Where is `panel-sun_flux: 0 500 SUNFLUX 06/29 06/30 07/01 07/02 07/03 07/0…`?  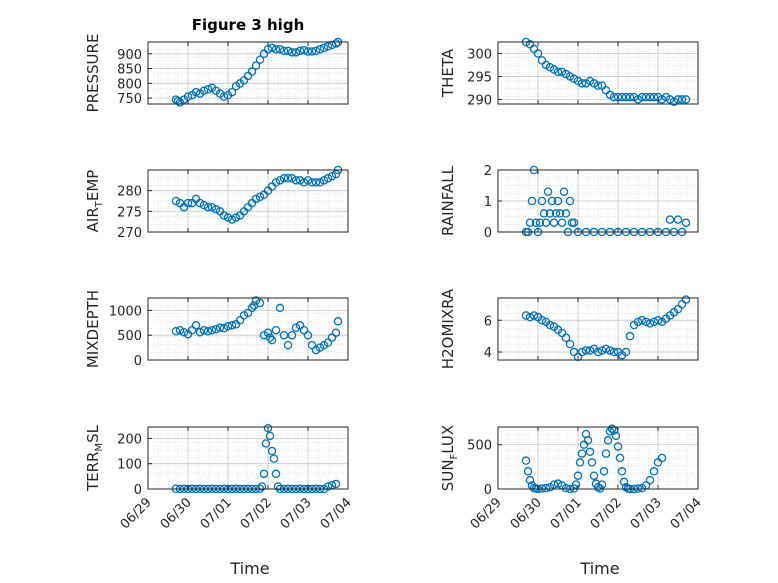
panel-sun_flux: 0 500 SUNFLUX 06/29 06/30 07/01 07/02 07/03 07/0… is located at coordinates (572, 501).